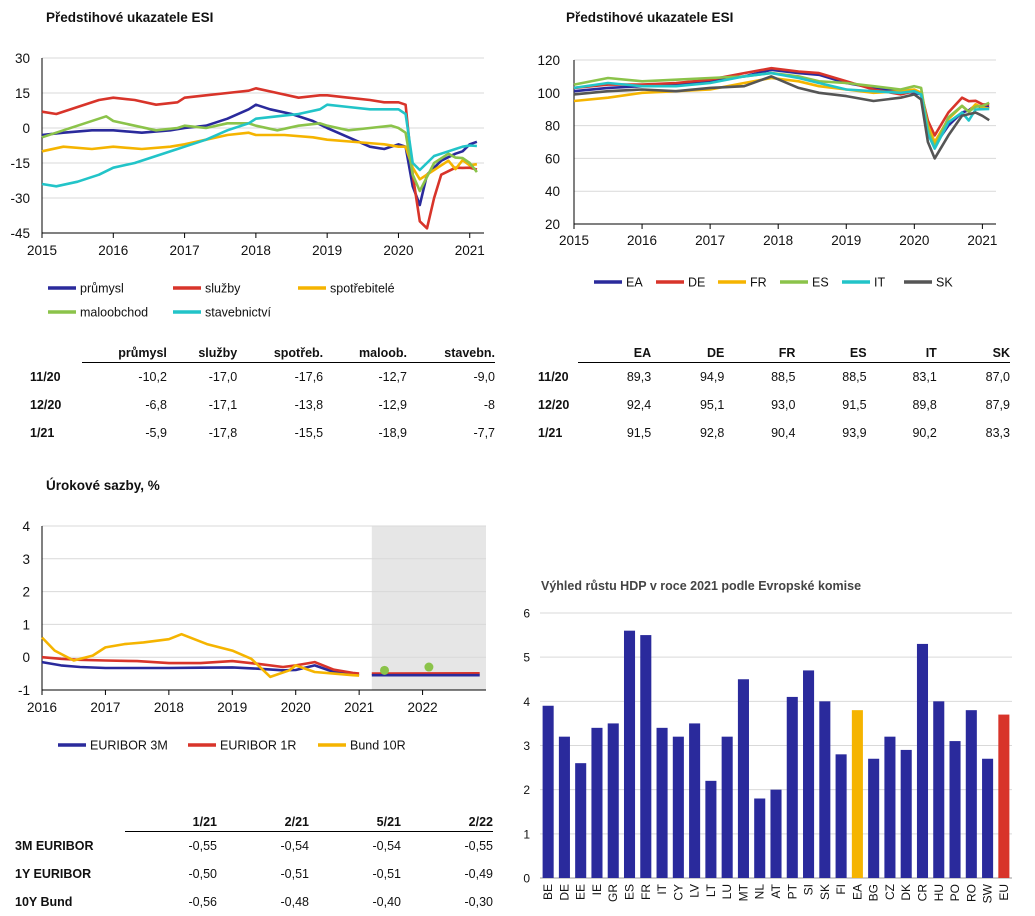 The height and width of the screenshot is (916, 1035). Describe the element at coordinates (526, 658) in the screenshot. I see `y-tick-label: 5` at that location.